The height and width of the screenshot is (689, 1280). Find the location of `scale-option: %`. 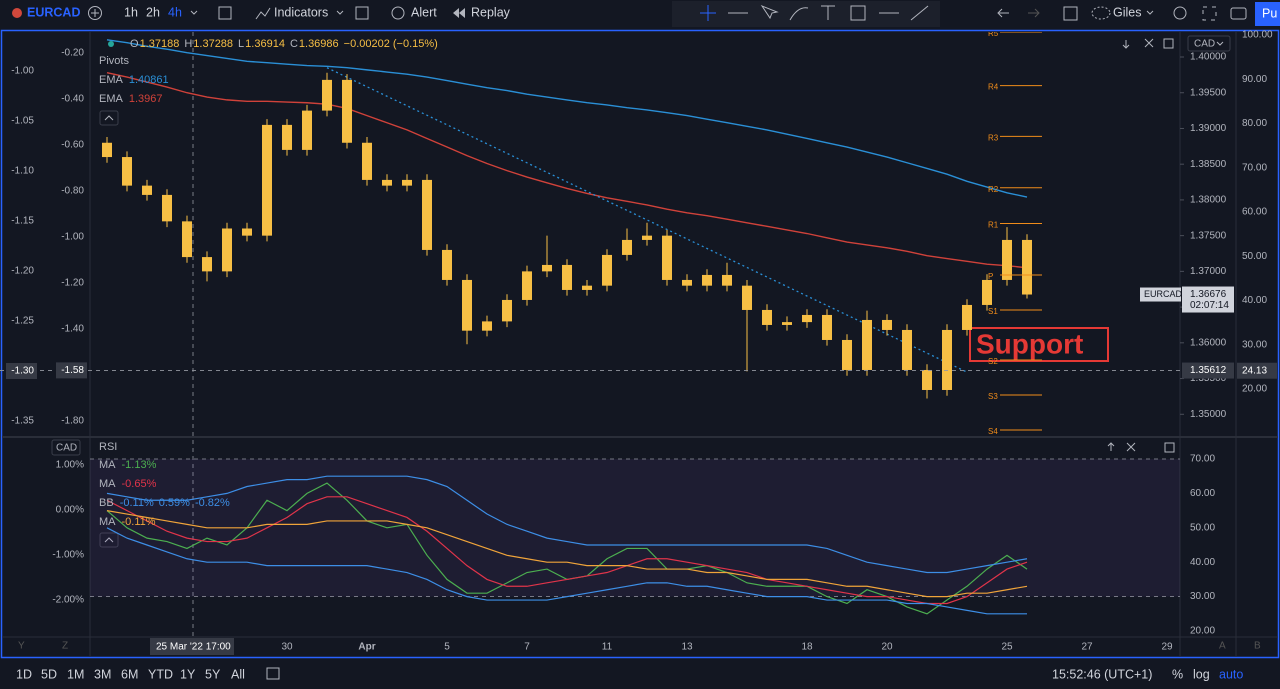

scale-option: % is located at coordinates (1177, 674).